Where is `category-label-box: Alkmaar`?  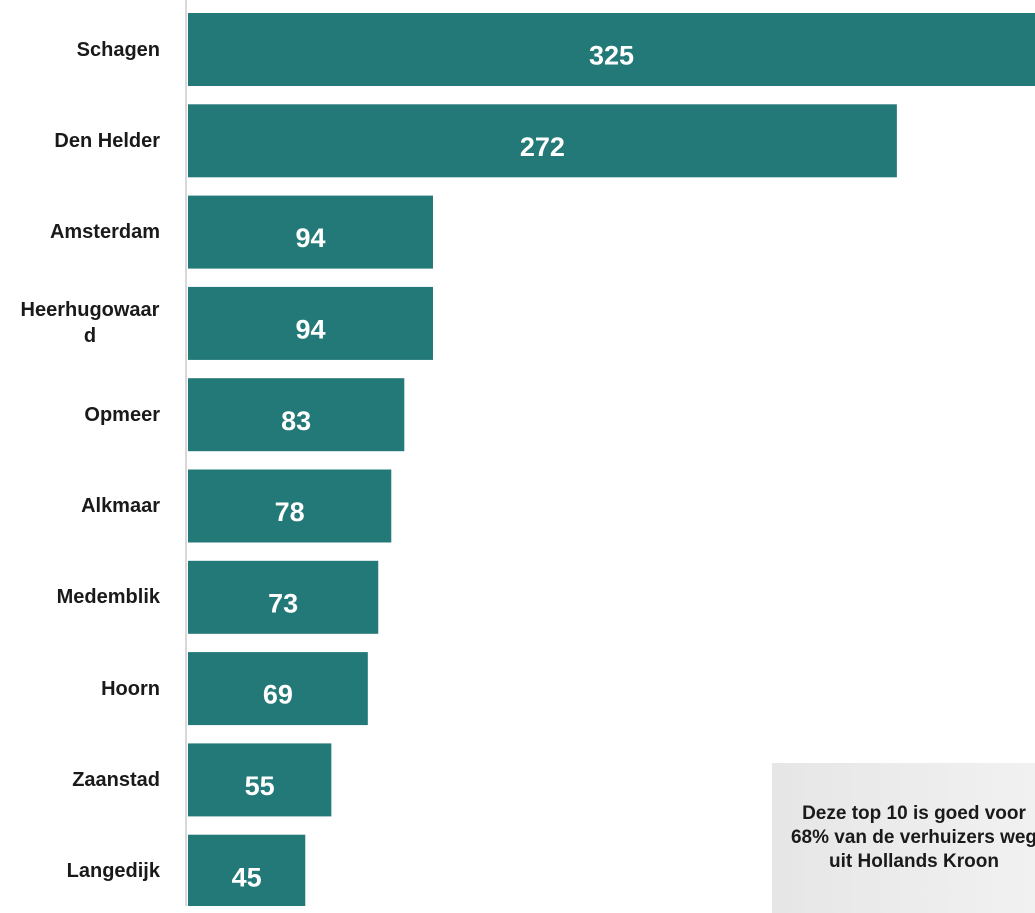
category-label-box: Alkmaar is located at coordinates (85, 506).